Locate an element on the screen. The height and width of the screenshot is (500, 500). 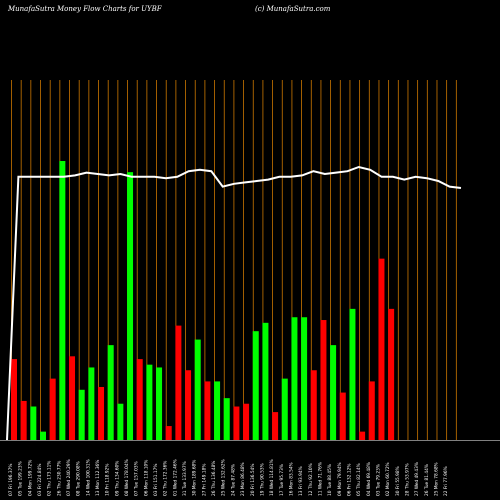
x-tick-label: 05 Thu 82.14% is located at coordinates (359, 479).